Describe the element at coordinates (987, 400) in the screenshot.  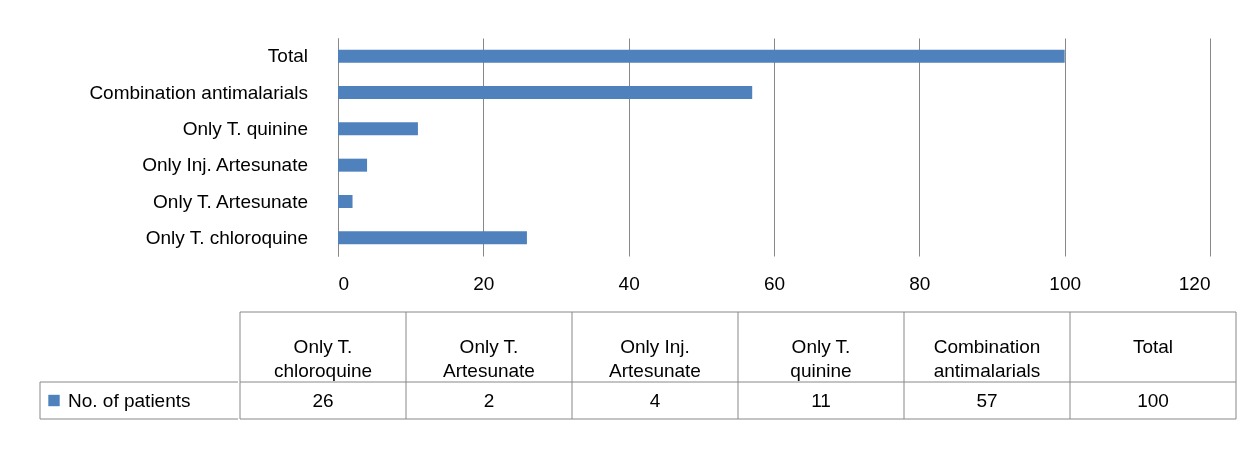
I see `data-label: 57` at that location.